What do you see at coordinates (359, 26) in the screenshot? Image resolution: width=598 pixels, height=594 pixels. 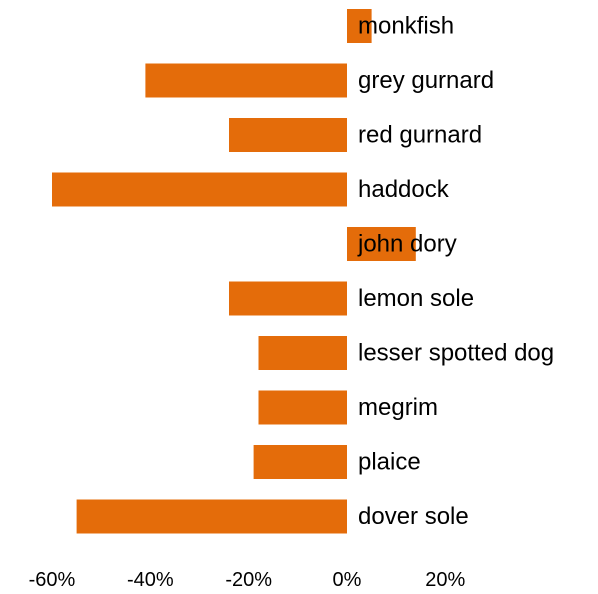 I see `bar-monkfish` at bounding box center [359, 26].